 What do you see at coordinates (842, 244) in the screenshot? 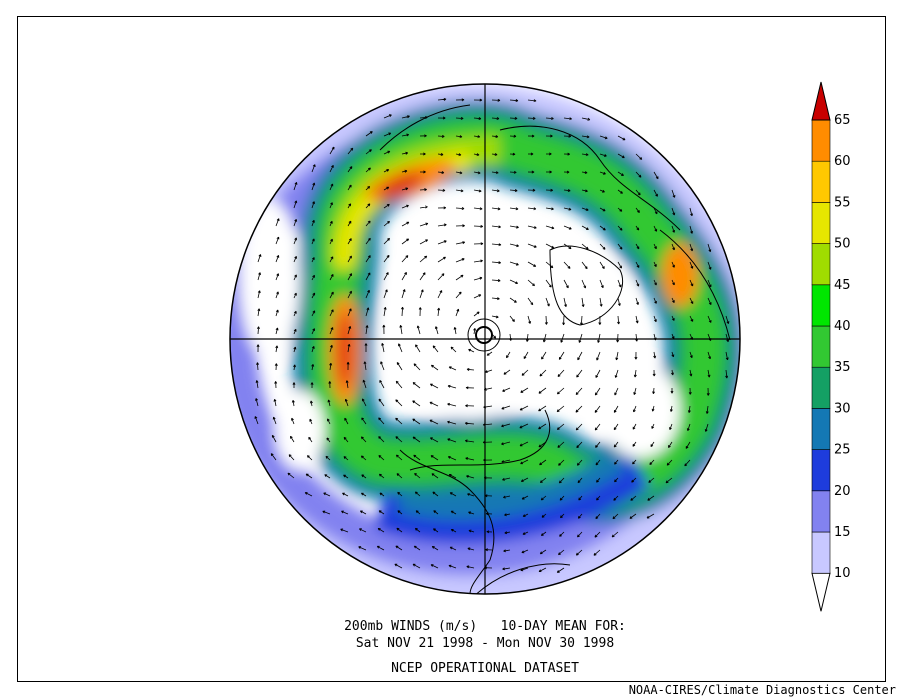
I see `colorbar-tick-label: 50` at bounding box center [842, 244].